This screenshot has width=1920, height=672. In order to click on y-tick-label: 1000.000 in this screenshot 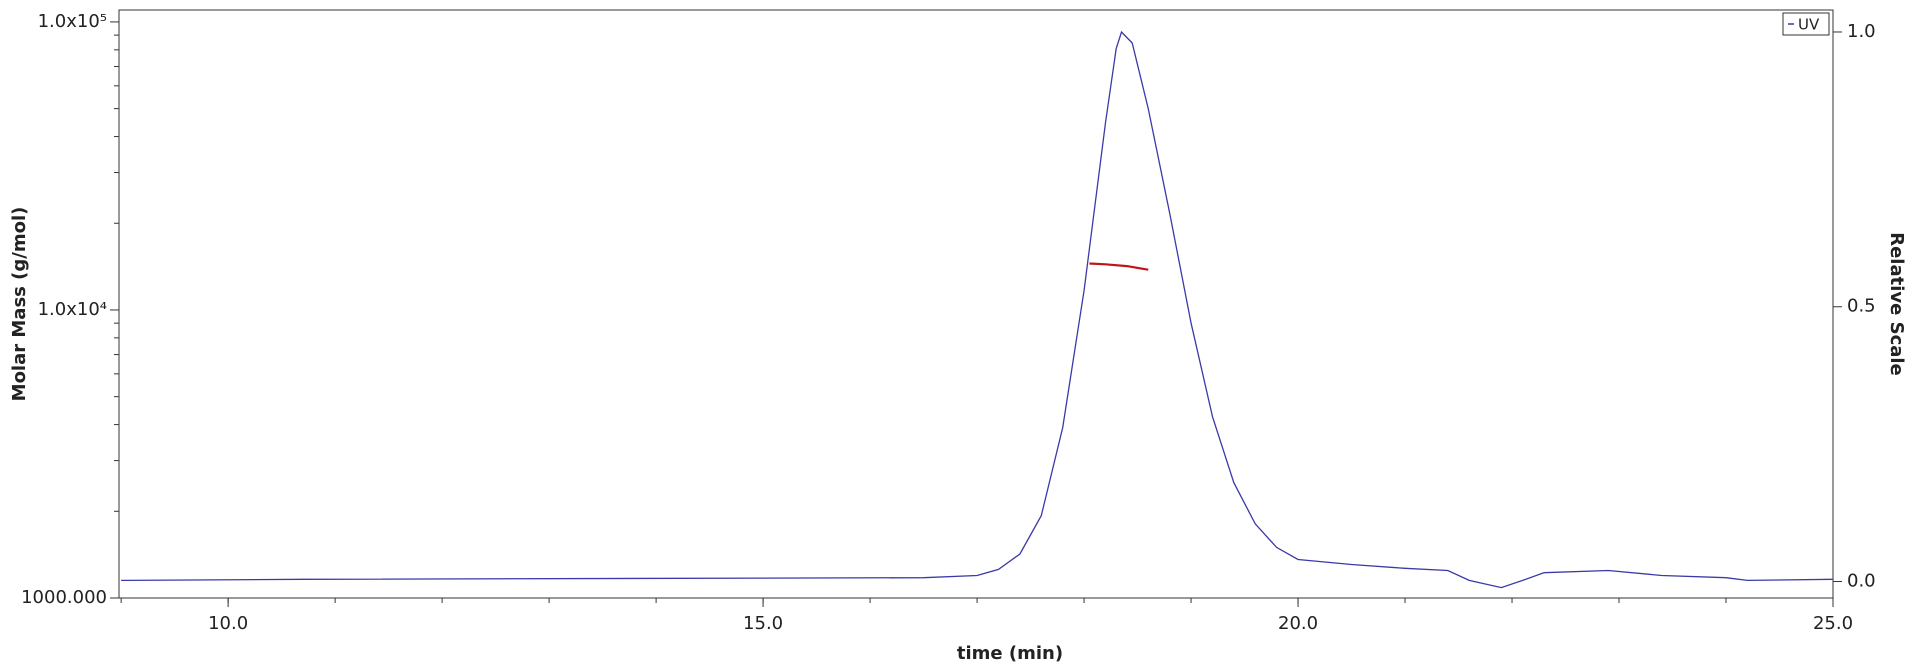, I will do `click(64, 597)`.